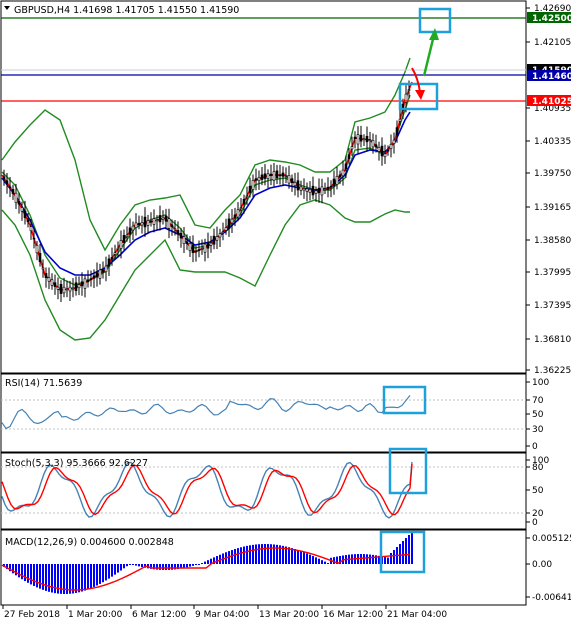 This screenshot has width=571, height=625. Describe the element at coordinates (222, 615) in the screenshot. I see `time-axis-label: 9 Mar 04:00` at that location.